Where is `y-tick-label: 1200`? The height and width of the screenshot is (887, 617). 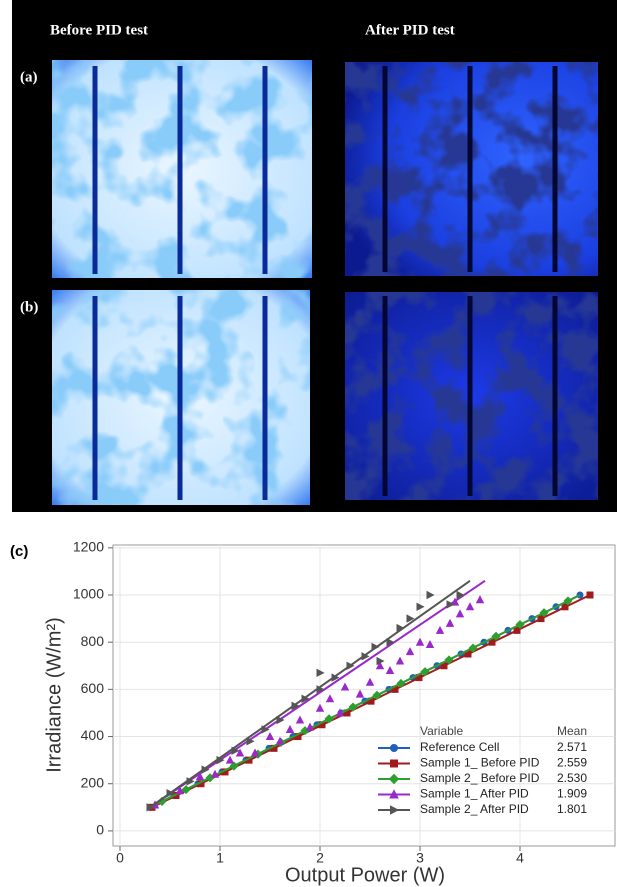 y-tick-label: 1200 is located at coordinates (88, 547).